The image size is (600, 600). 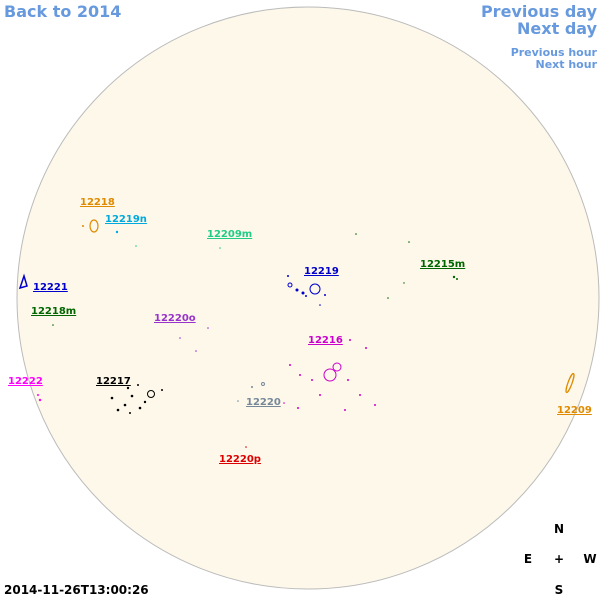 What do you see at coordinates (25, 381) in the screenshot?
I see `region-label: 12222` at bounding box center [25, 381].